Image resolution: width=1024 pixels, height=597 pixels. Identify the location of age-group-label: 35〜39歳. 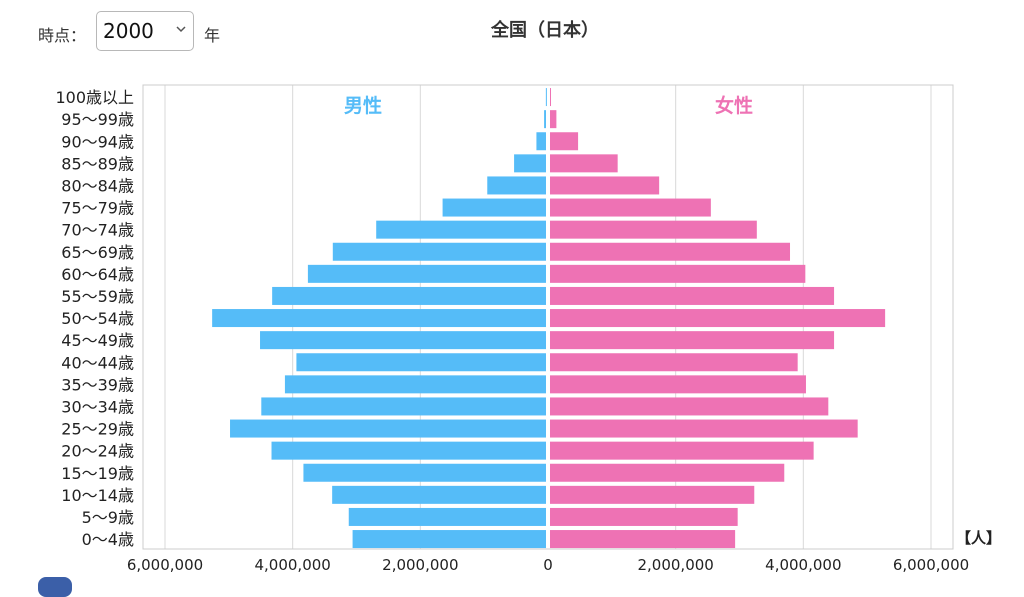
(97, 384).